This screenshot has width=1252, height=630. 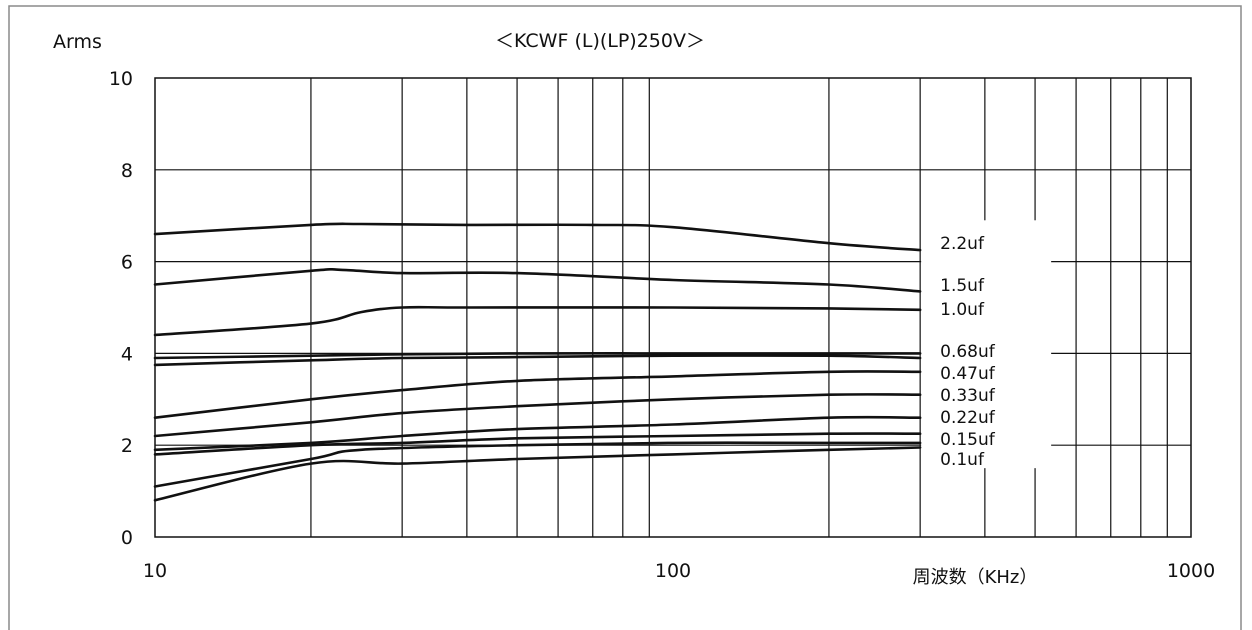 I want to click on y-axis-label: Arms, so click(x=77, y=42).